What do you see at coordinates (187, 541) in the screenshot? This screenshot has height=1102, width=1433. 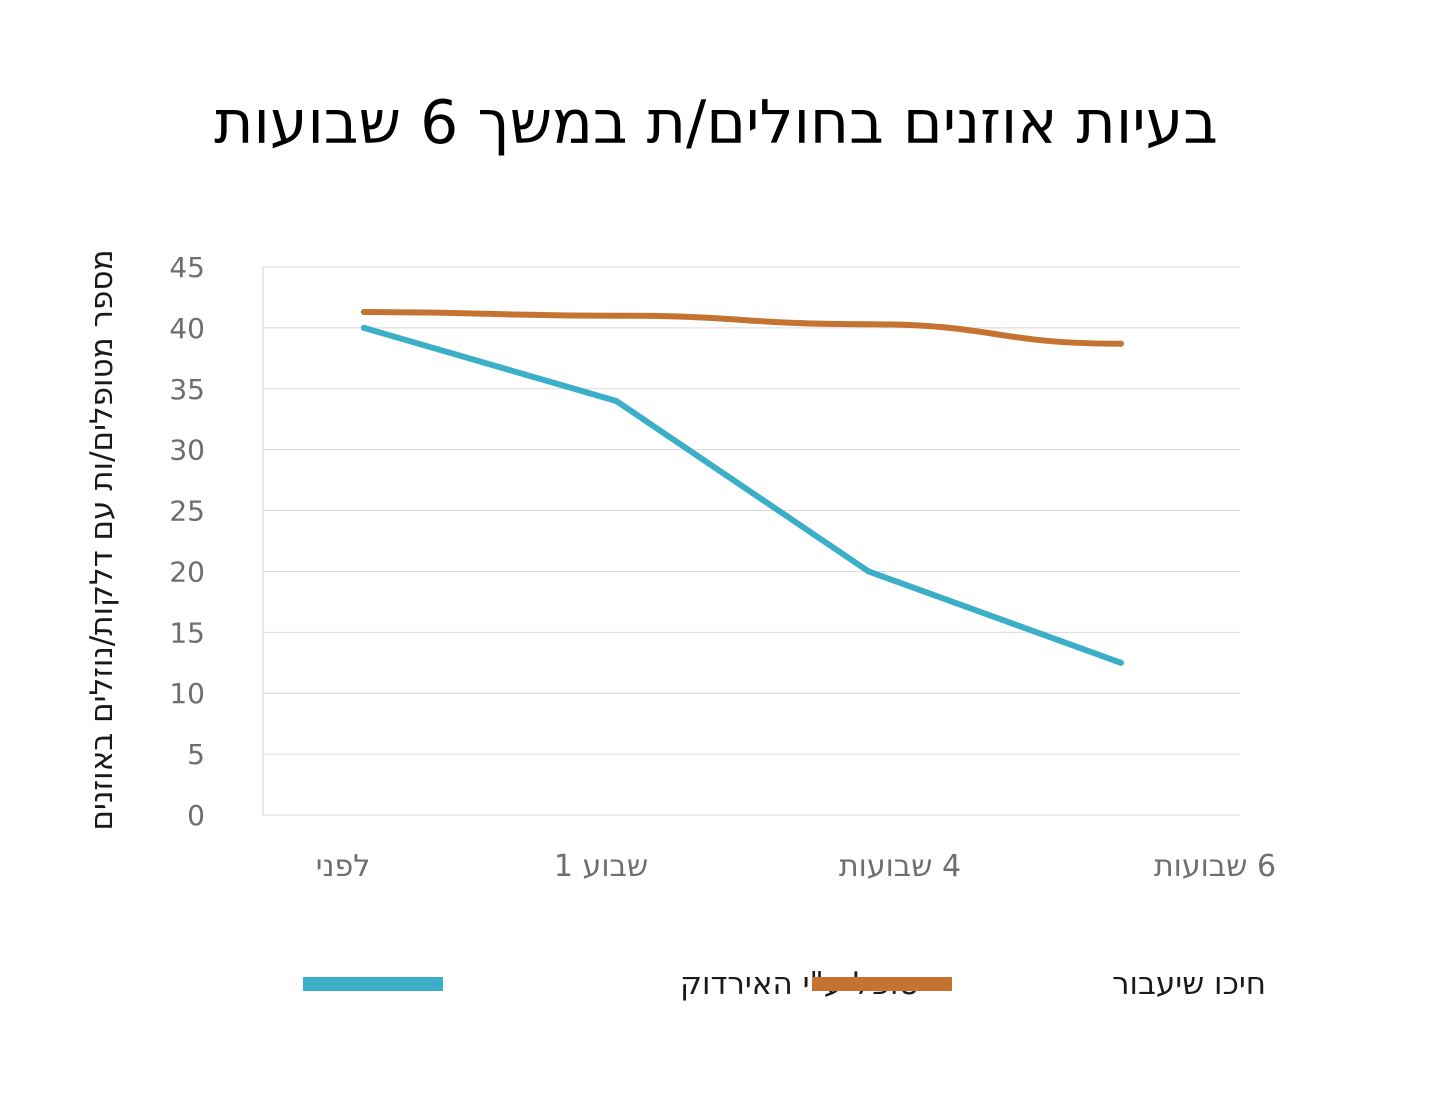 I see `y-axis-ticks: 0 5 10 15 20 25 30 35 40 45` at bounding box center [187, 541].